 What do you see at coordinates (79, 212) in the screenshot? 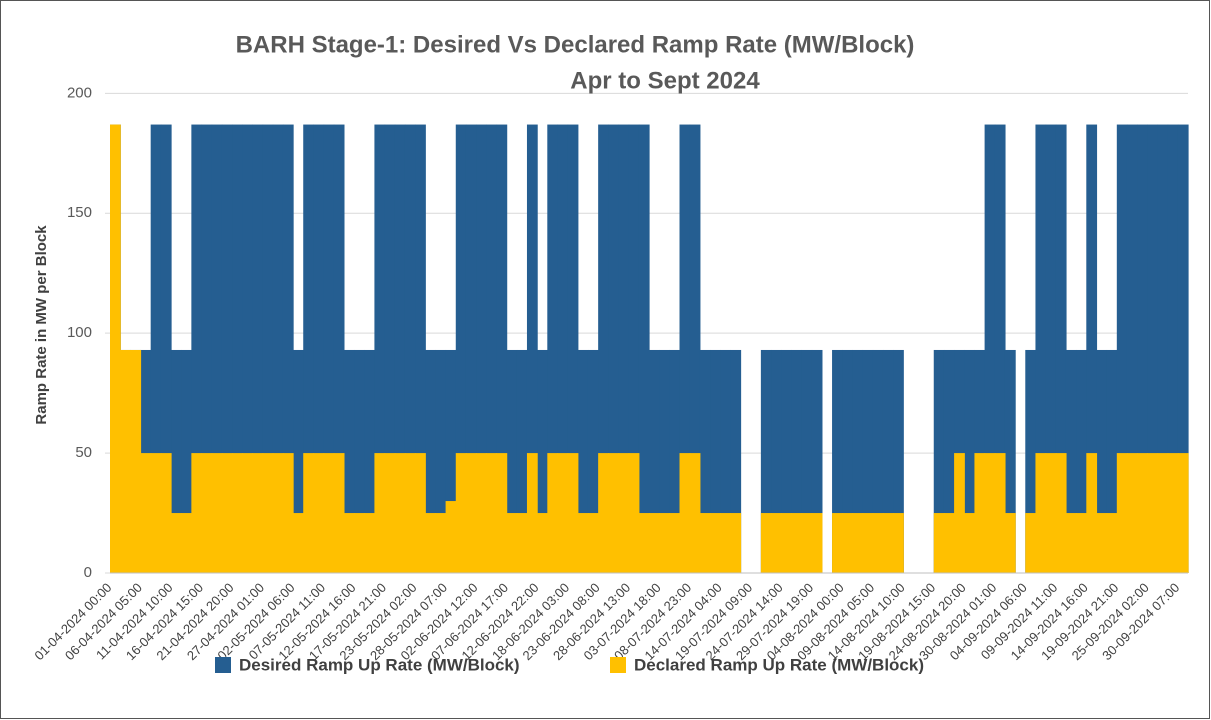
I see `y-tick-label: 150` at bounding box center [79, 212].